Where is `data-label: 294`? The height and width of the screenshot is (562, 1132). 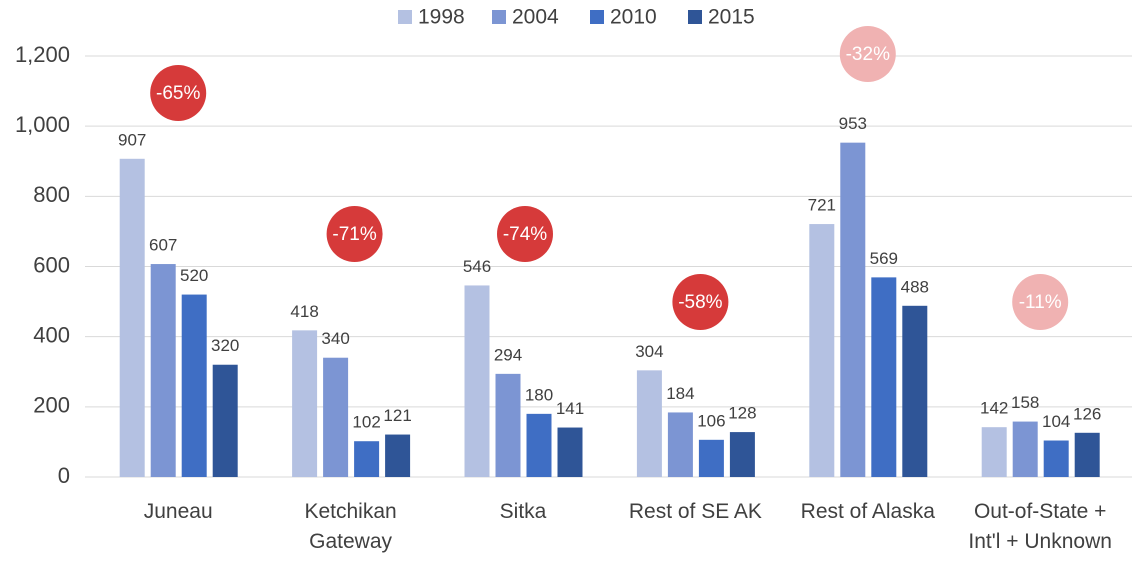
data-label: 294 is located at coordinates (508, 354).